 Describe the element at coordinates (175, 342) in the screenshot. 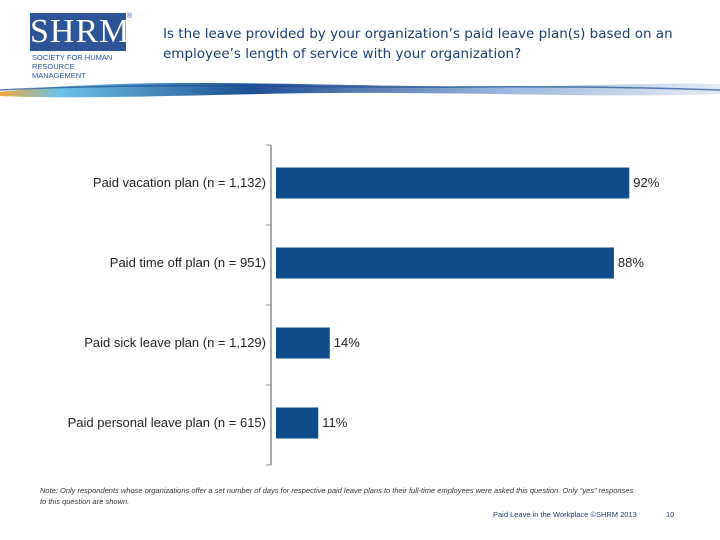

I see `category-label: Paid sick leave plan (n = 1,129)` at that location.